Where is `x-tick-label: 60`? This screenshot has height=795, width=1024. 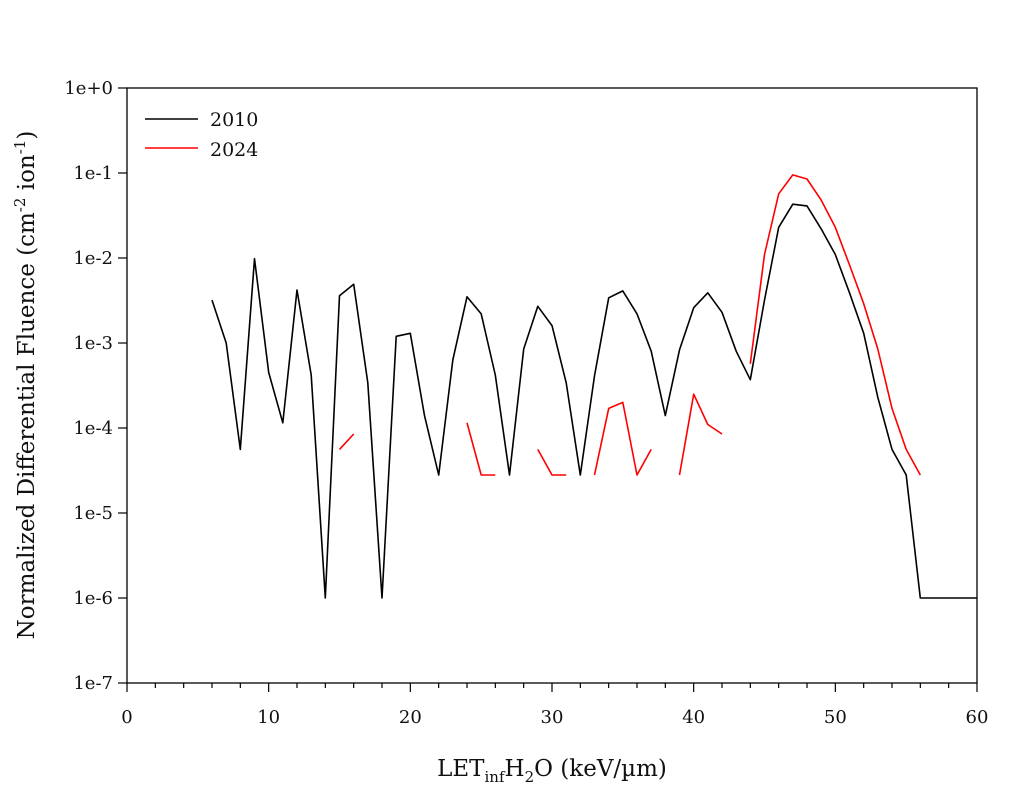
x-tick-label: 60 is located at coordinates (977, 717).